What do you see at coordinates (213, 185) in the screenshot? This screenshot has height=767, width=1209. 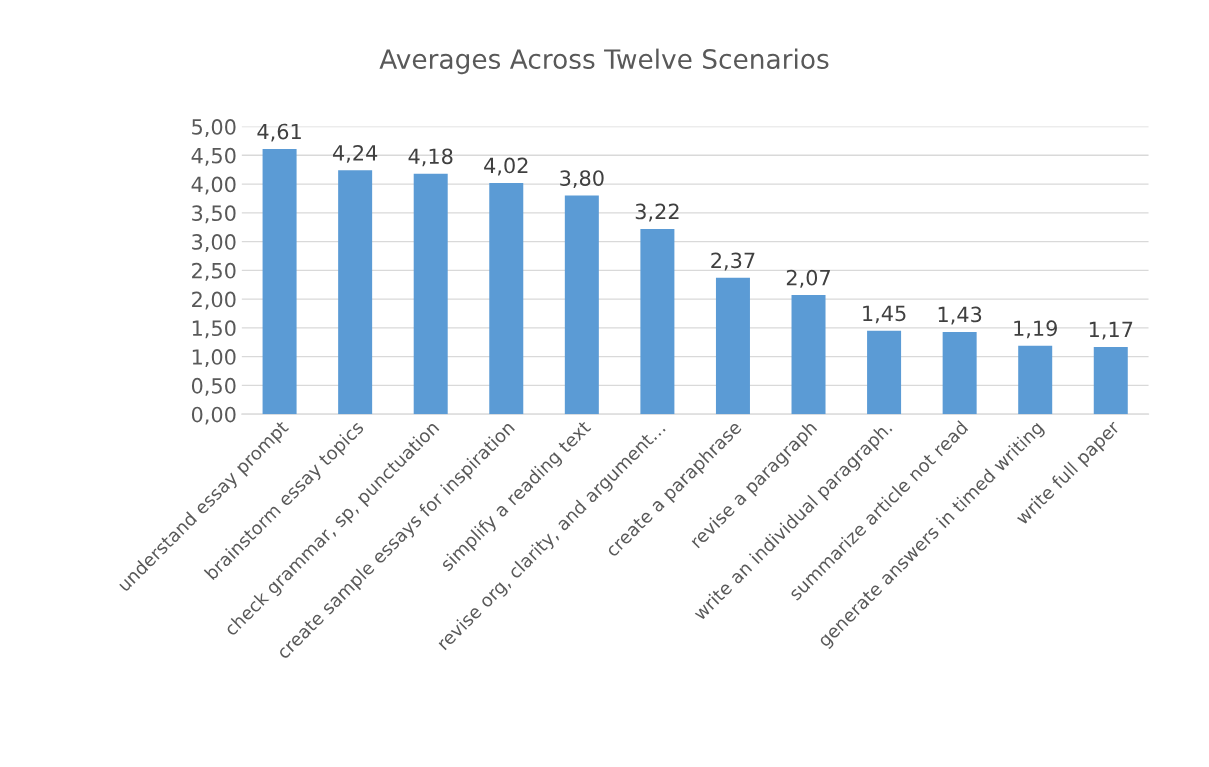 I see `y-tick-label: 4,00` at bounding box center [213, 185].